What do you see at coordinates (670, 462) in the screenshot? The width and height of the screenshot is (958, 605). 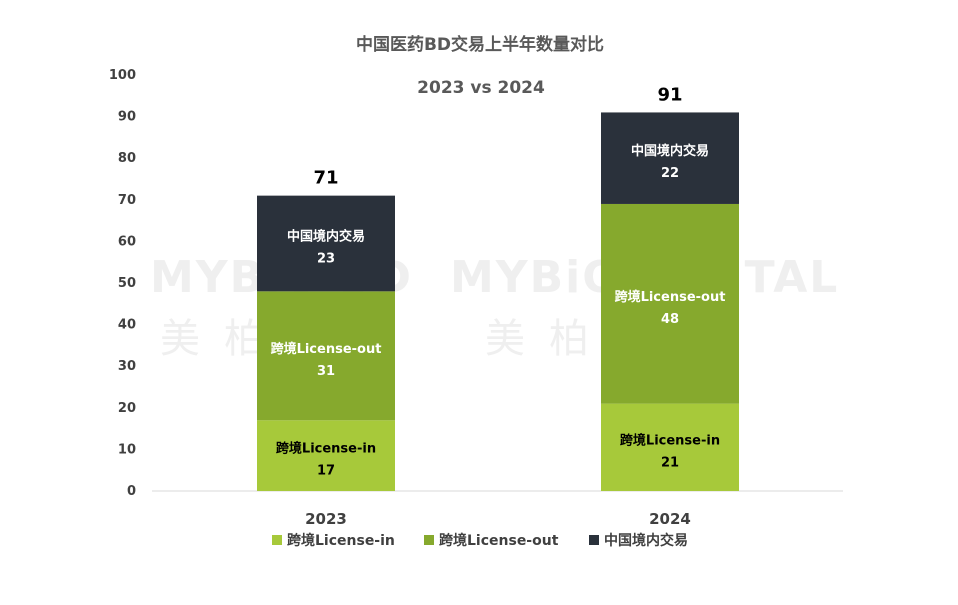 I see `segment-value-label: 21` at bounding box center [670, 462].